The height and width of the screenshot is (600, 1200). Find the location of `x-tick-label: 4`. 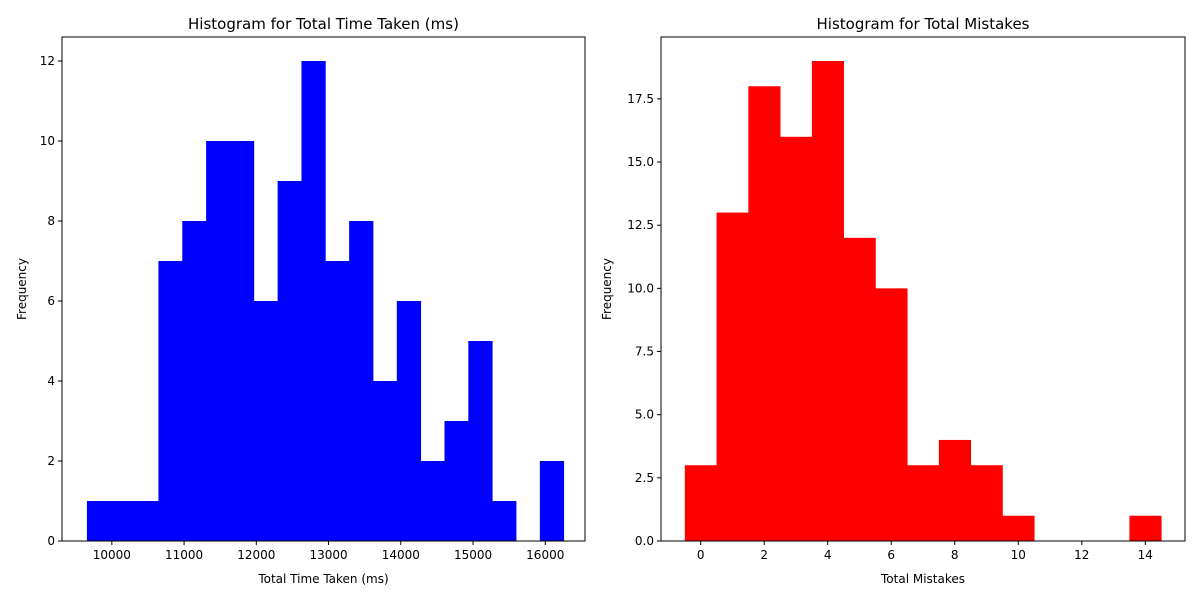

x-tick-label: 4 is located at coordinates (828, 555).